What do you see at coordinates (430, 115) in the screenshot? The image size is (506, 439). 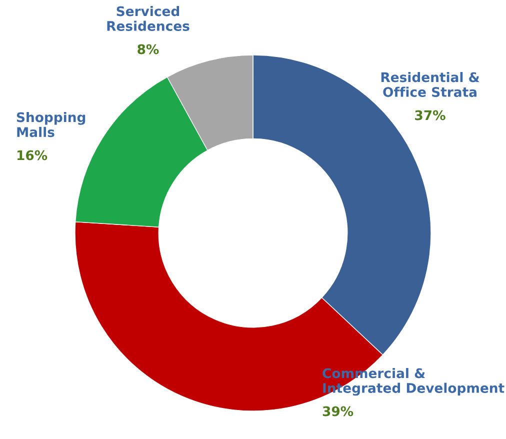 I see `data-label: 37%` at bounding box center [430, 115].